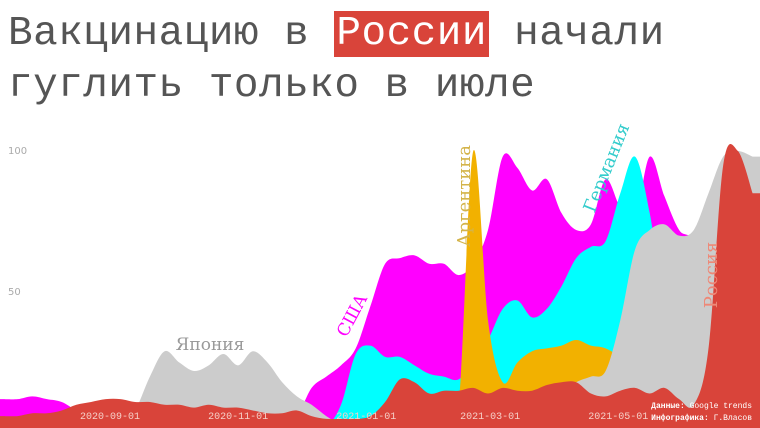  Describe the element at coordinates (490, 417) in the screenshot. I see `x-tick-label: 2021-03-01` at that location.